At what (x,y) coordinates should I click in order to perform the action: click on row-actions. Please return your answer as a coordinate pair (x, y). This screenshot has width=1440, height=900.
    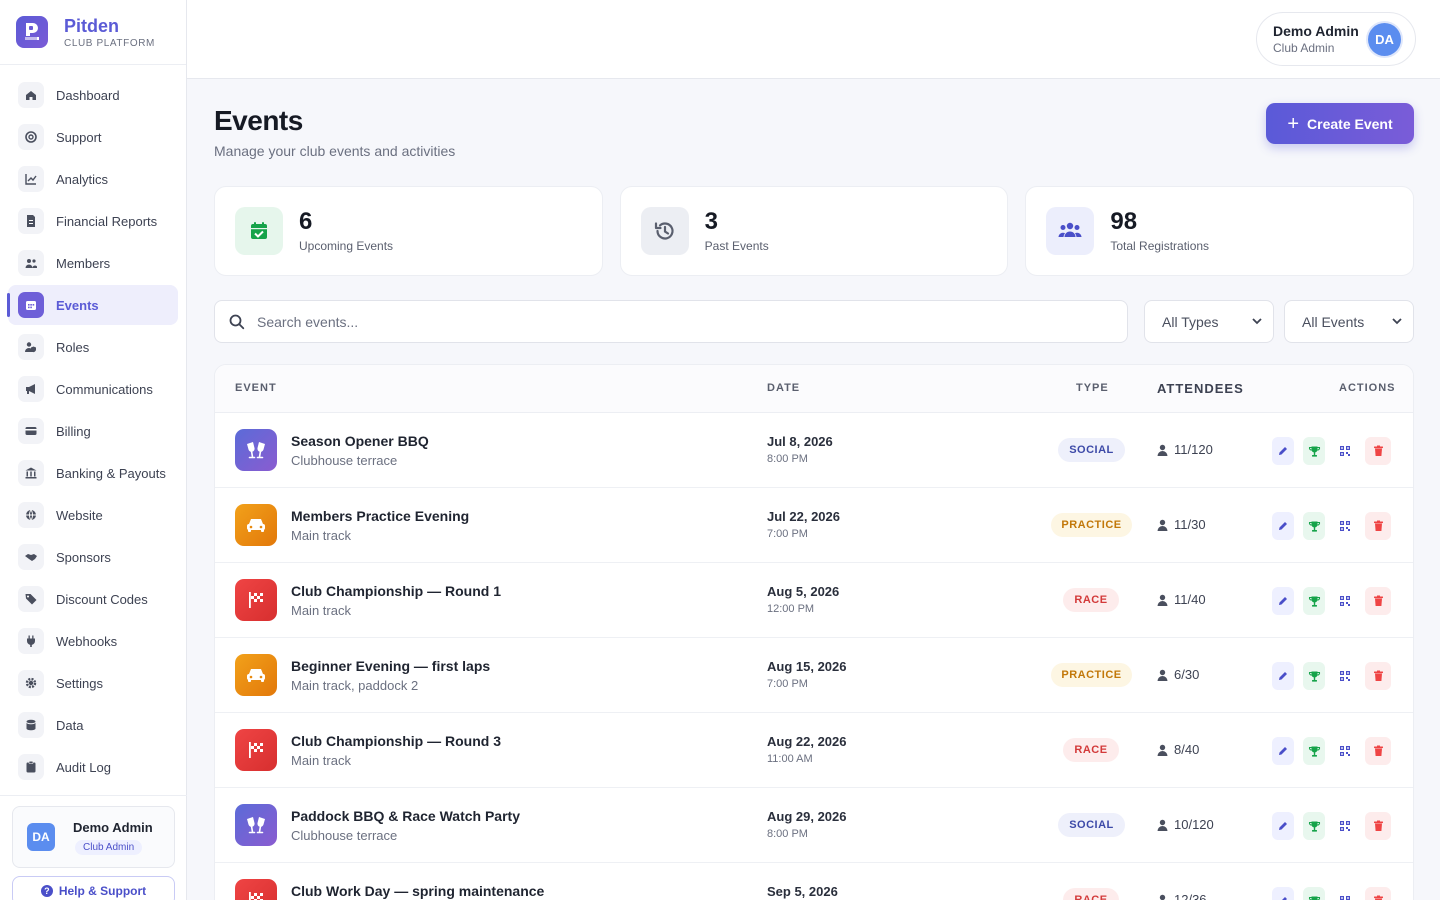
    Looking at the image, I should click on (1331, 526).